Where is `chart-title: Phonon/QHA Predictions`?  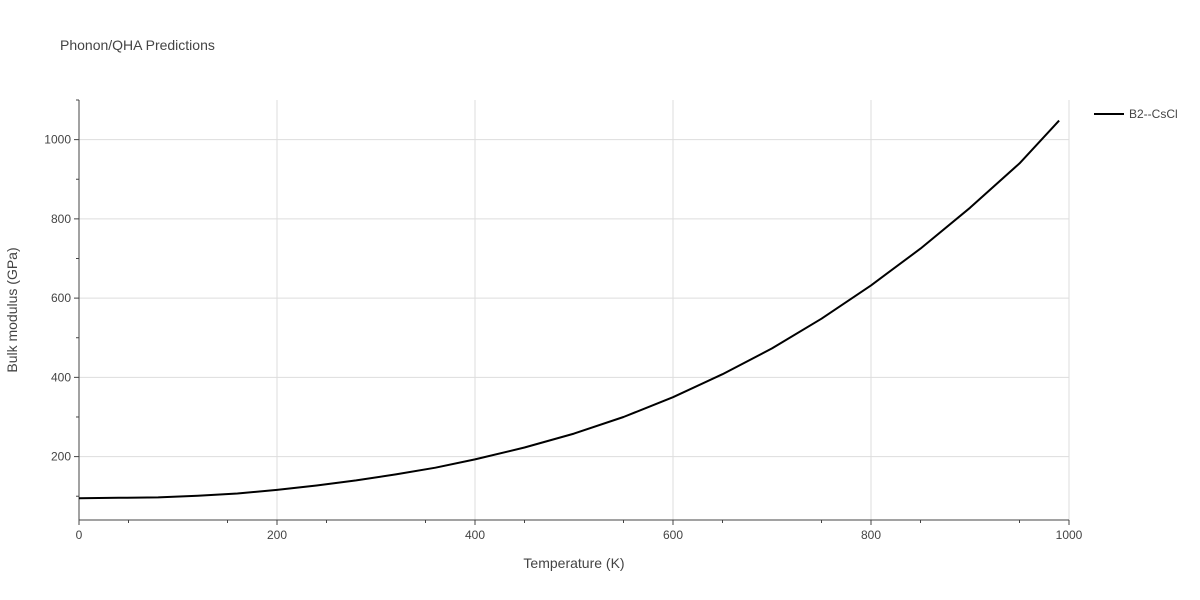
chart-title: Phonon/QHA Predictions is located at coordinates (137, 45).